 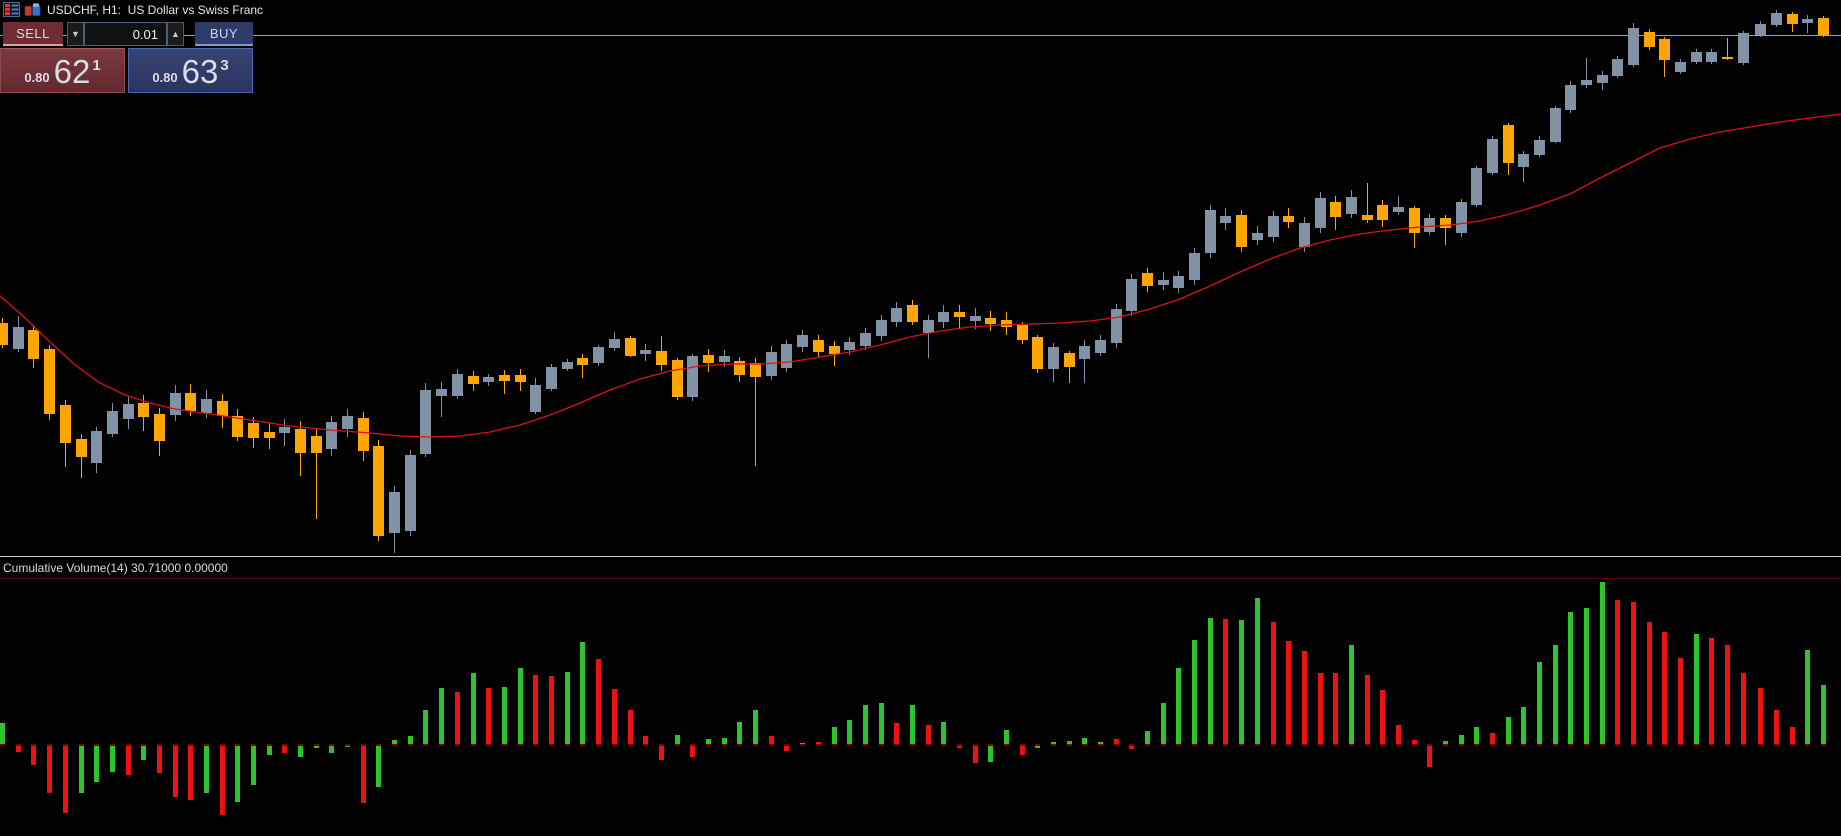 What do you see at coordinates (125, 34) in the screenshot?
I see `volume-input: 0.01` at bounding box center [125, 34].